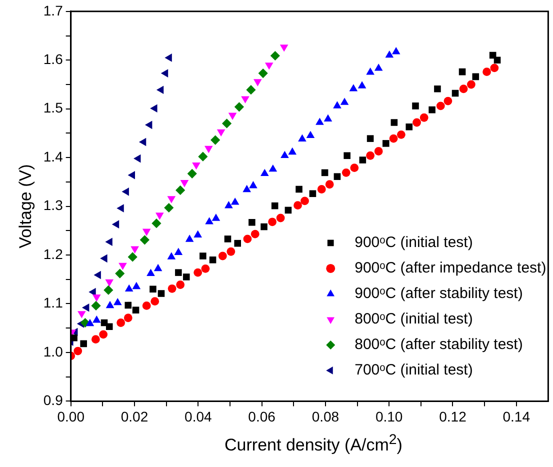 This screenshot has width=553, height=467. Describe the element at coordinates (71, 416) in the screenshot. I see `x-tick-label: 0.00` at that location.